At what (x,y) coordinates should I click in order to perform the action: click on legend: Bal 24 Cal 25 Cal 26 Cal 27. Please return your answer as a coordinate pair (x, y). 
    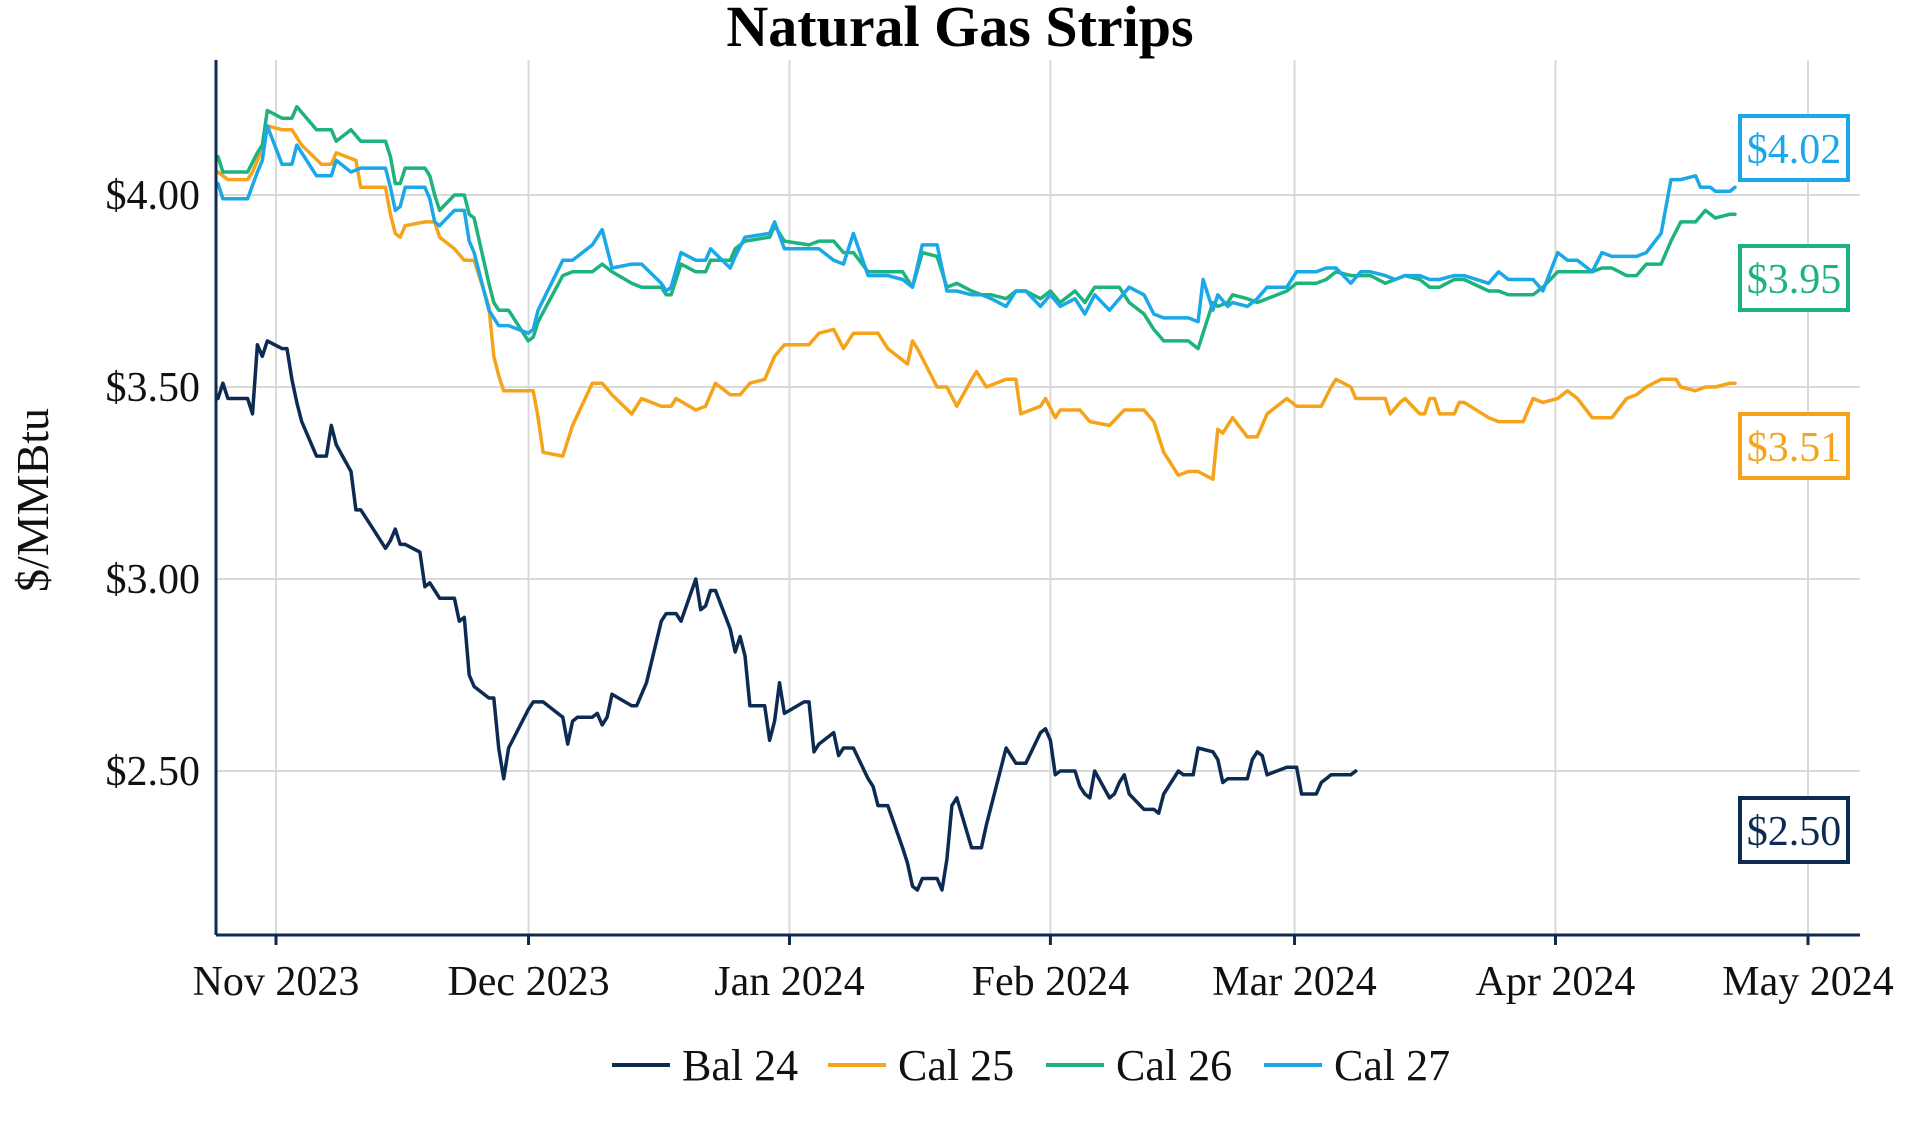
    Looking at the image, I should click on (1031, 1065).